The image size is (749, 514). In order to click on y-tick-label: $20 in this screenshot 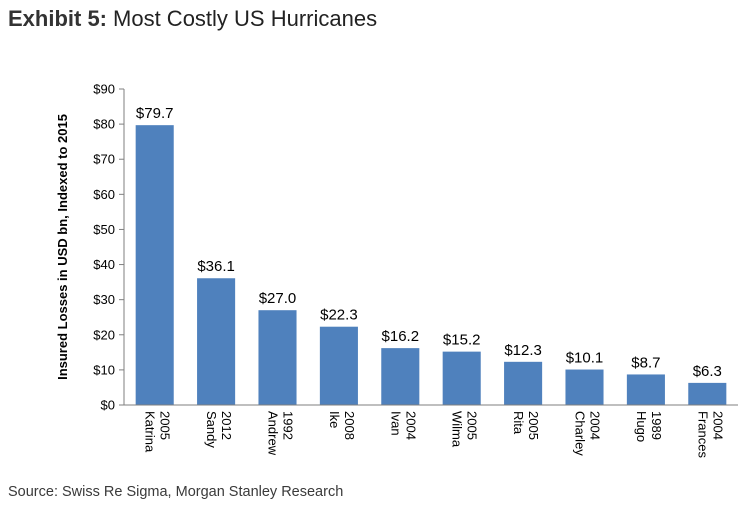, I will do `click(104, 334)`.